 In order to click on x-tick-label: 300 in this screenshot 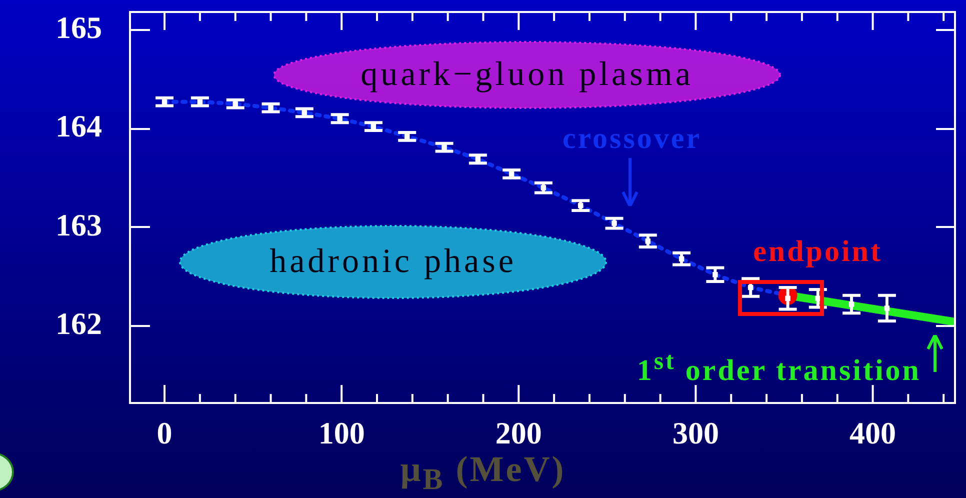, I will do `click(695, 433)`.